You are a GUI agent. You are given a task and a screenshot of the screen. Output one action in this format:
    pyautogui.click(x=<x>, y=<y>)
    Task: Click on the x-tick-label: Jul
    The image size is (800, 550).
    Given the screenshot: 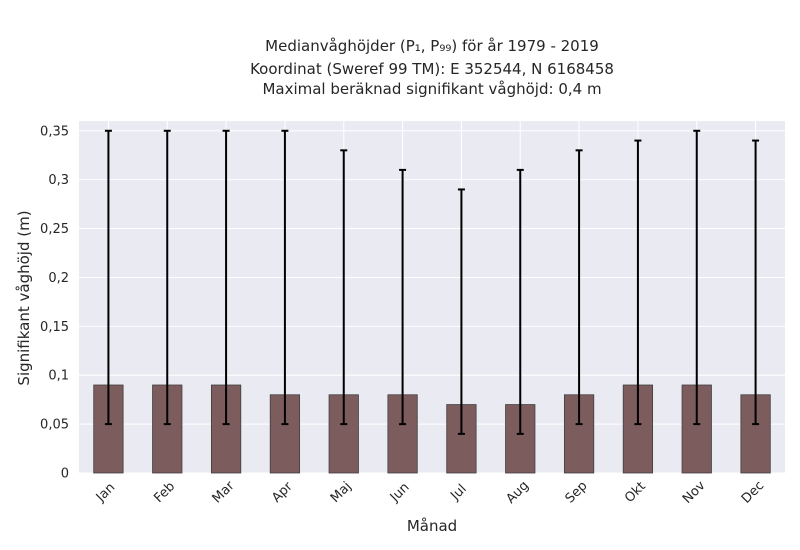 What is the action you would take?
    pyautogui.click(x=458, y=493)
    